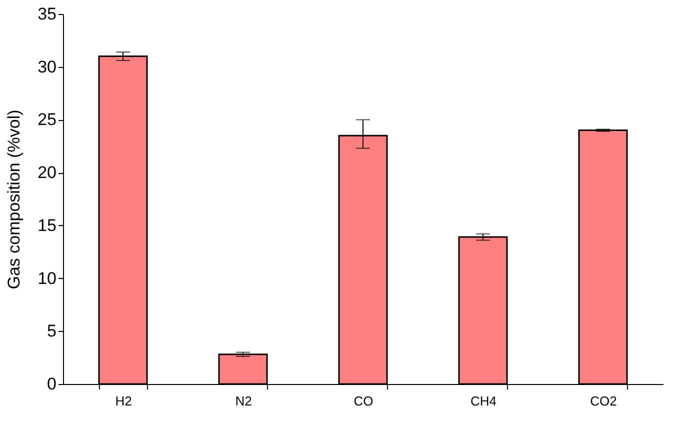 This screenshot has width=688, height=430. I want to click on y-tick-label: 10, so click(47, 278).